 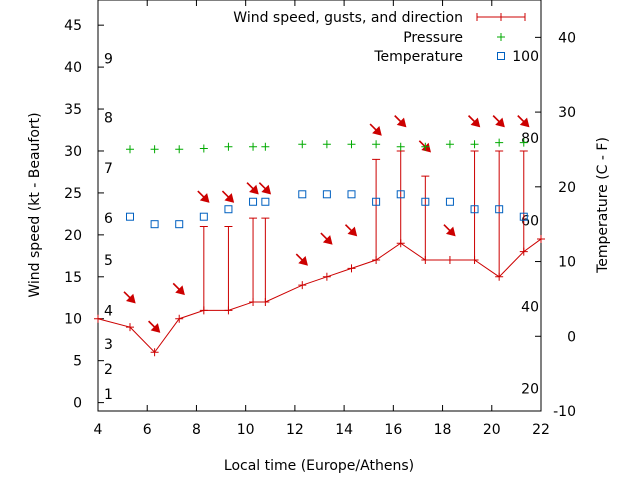 What do you see at coordinates (603, 205) in the screenshot?
I see `y2-axis-title: Temperature (C - F)` at bounding box center [603, 205].